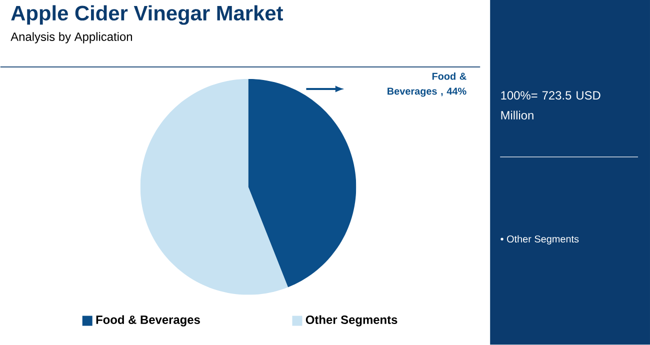 Image resolution: width=650 pixels, height=345 pixels. I want to click on legend-label: Other Segments, so click(352, 320).